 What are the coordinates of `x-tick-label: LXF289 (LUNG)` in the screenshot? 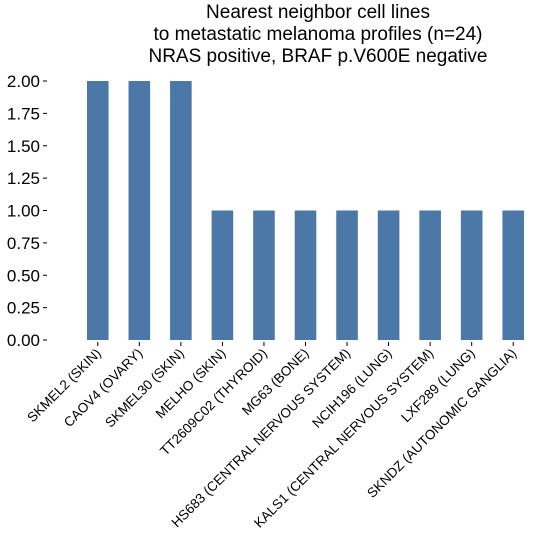 It's located at (438, 386).